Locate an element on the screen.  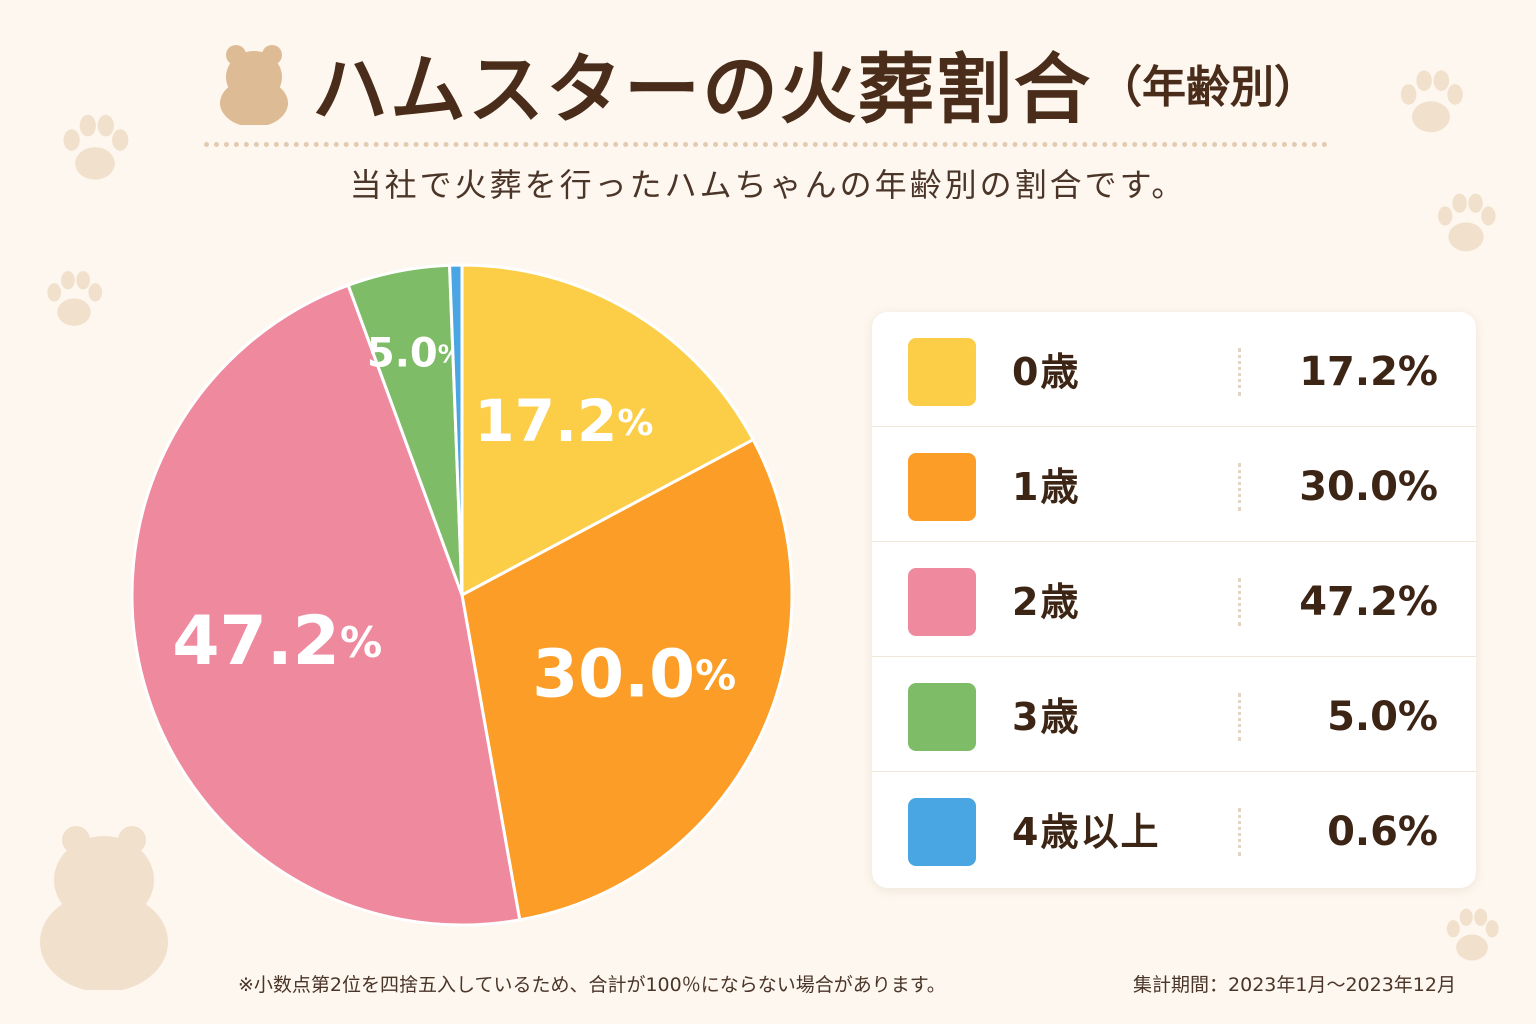
hamster-silhouette-icon is located at coordinates (104, 908).